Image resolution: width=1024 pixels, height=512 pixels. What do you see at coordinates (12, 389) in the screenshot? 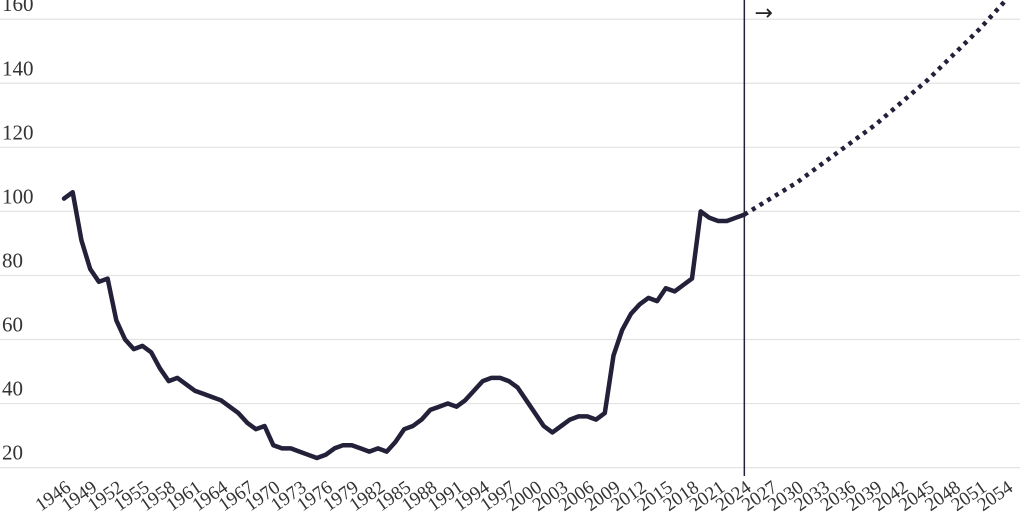
I see `y-tick-label: 40` at bounding box center [12, 389].